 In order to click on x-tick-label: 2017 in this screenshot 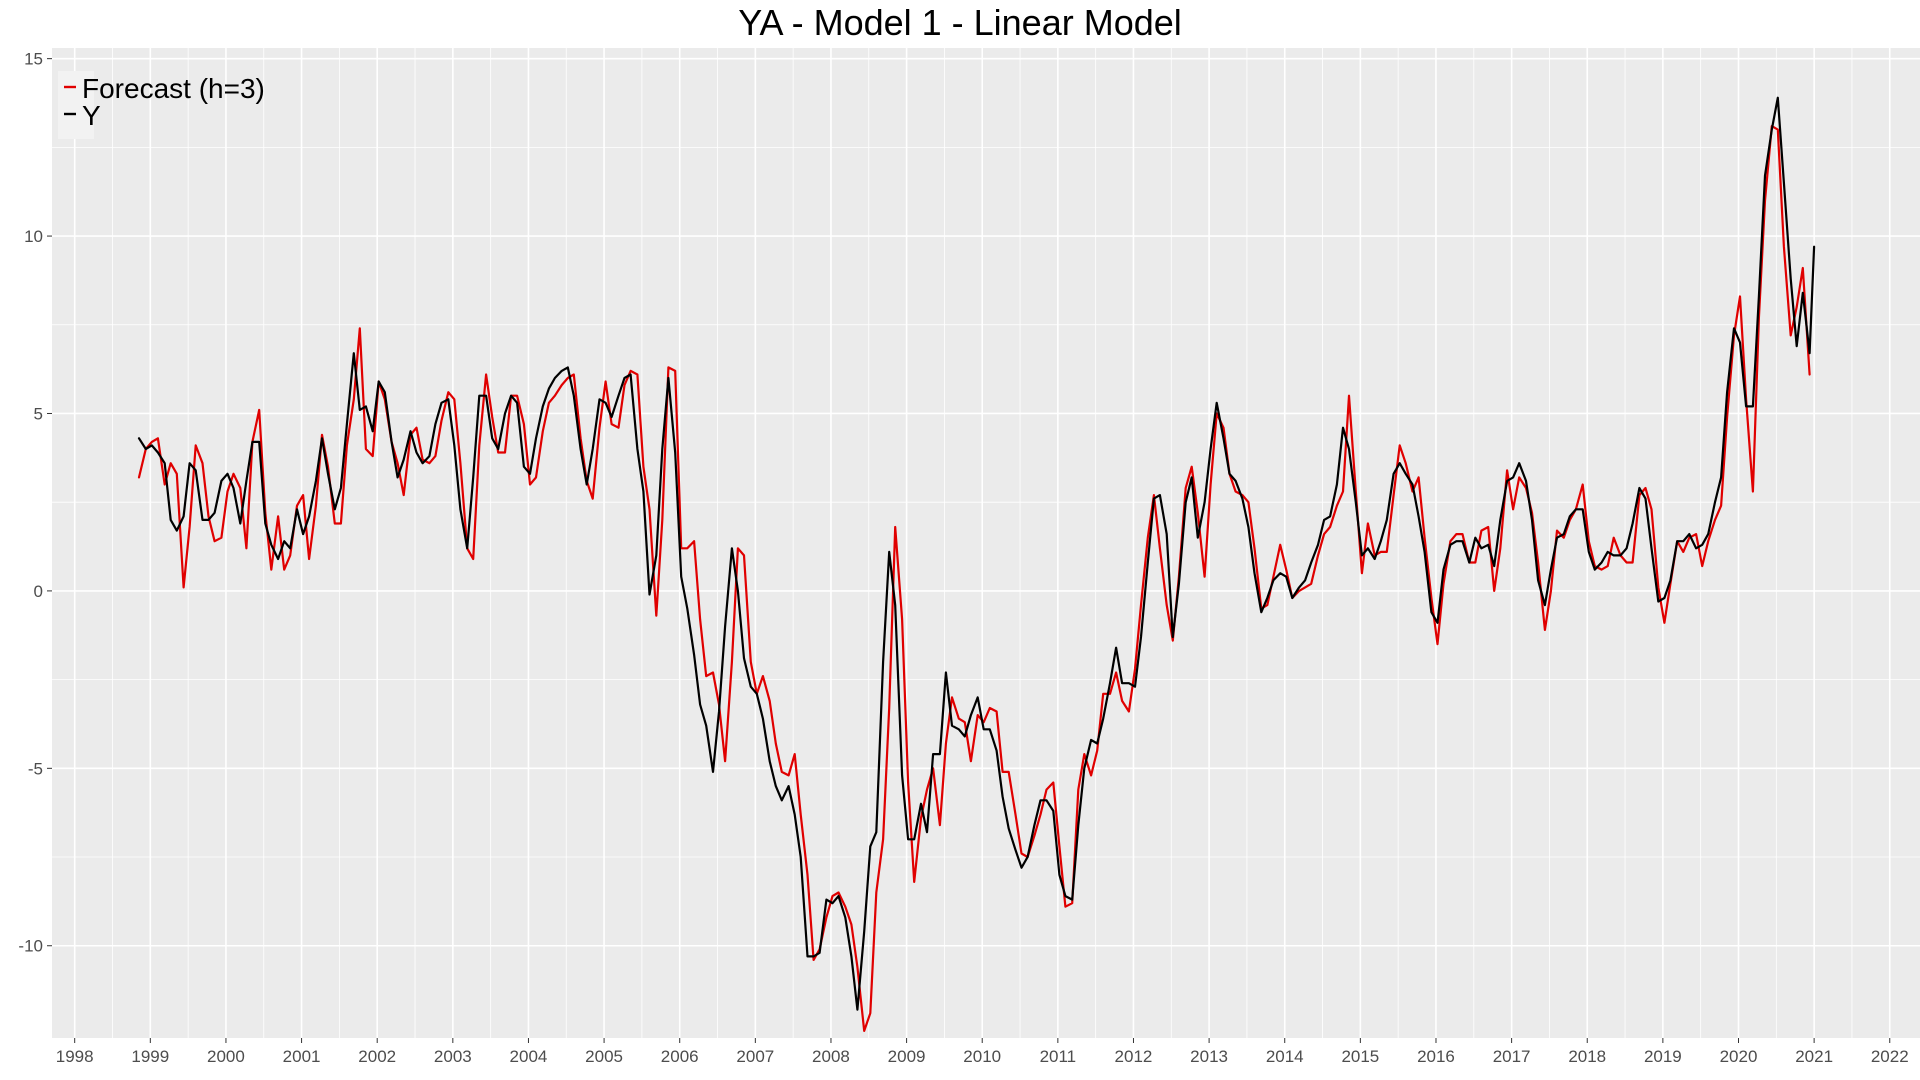, I will do `click(1512, 1056)`.